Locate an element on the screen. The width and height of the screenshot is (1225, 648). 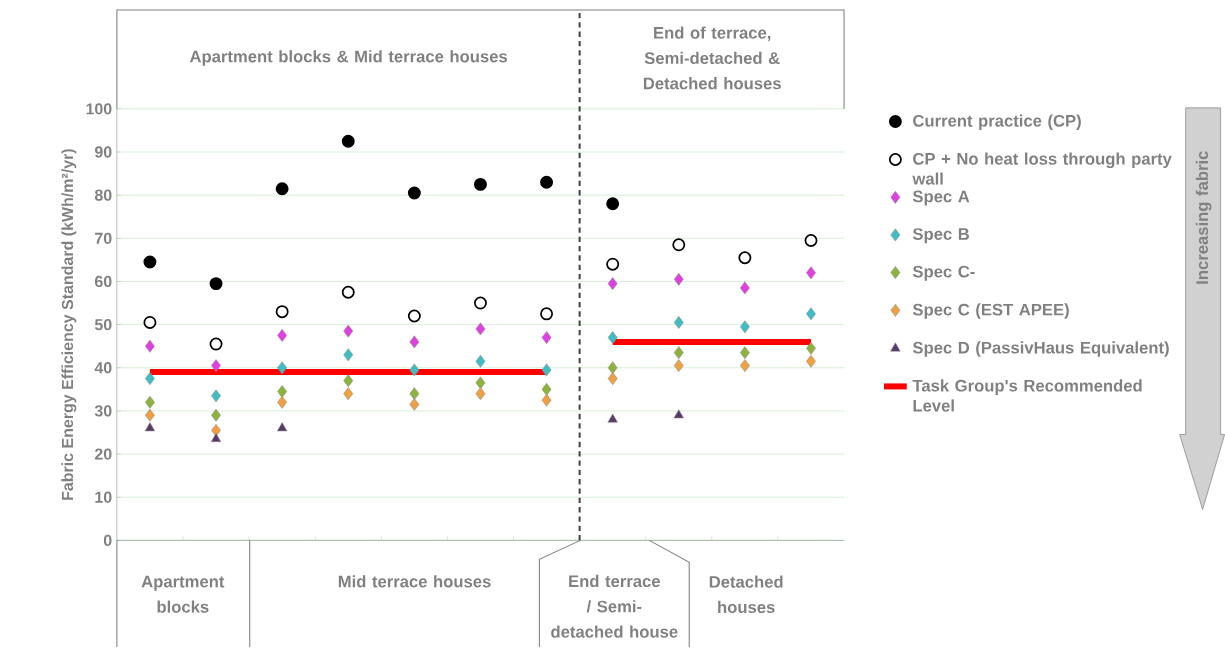
legend-label: CP + No heat loss through party wall is located at coordinates (1042, 168).